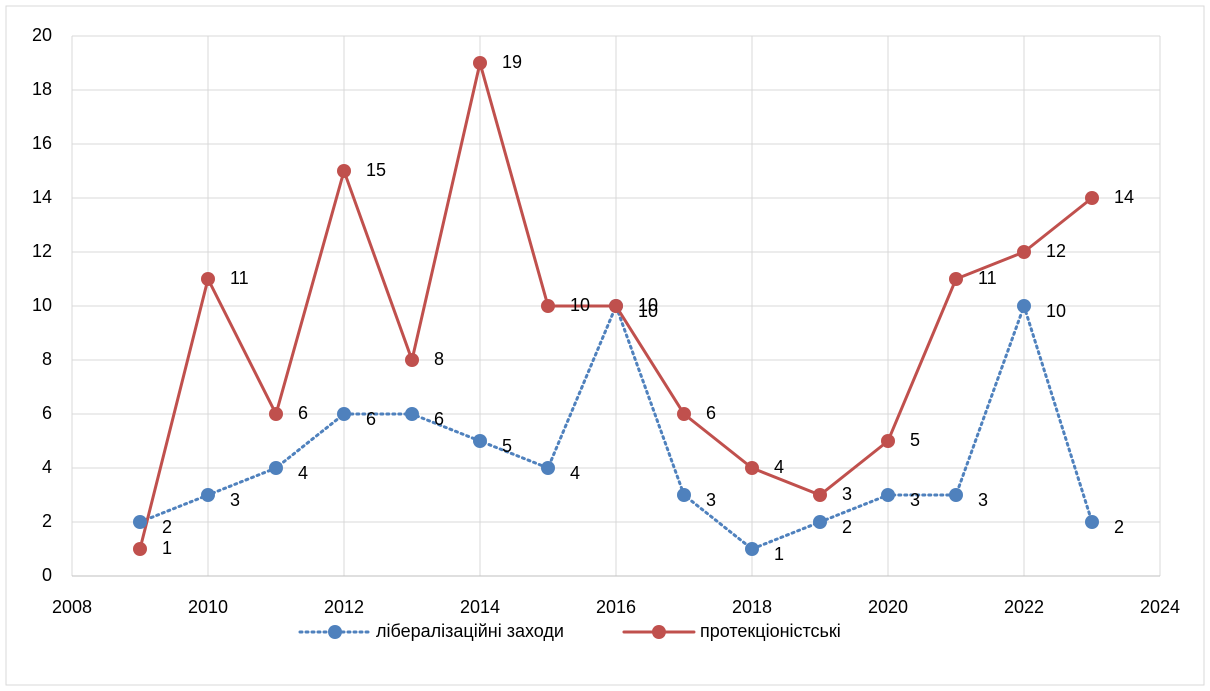 The width and height of the screenshot is (1210, 691). I want to click on x-tick-label: 2014, so click(480, 607).